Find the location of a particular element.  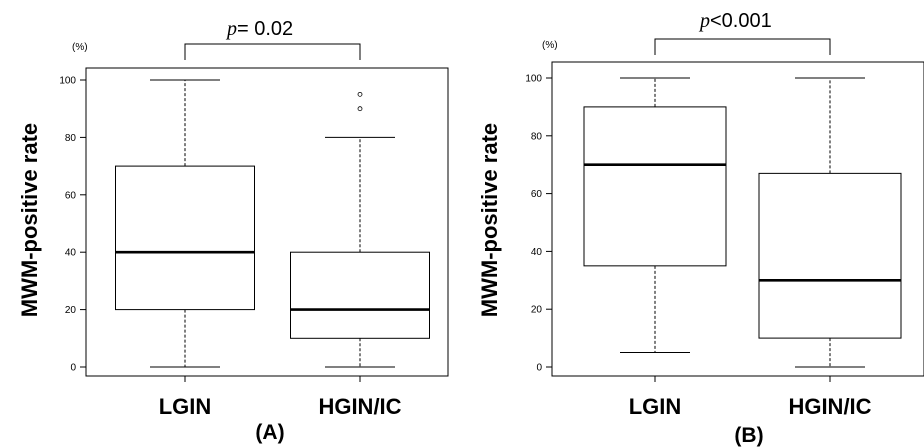

panel-label-a: (A) is located at coordinates (270, 432).